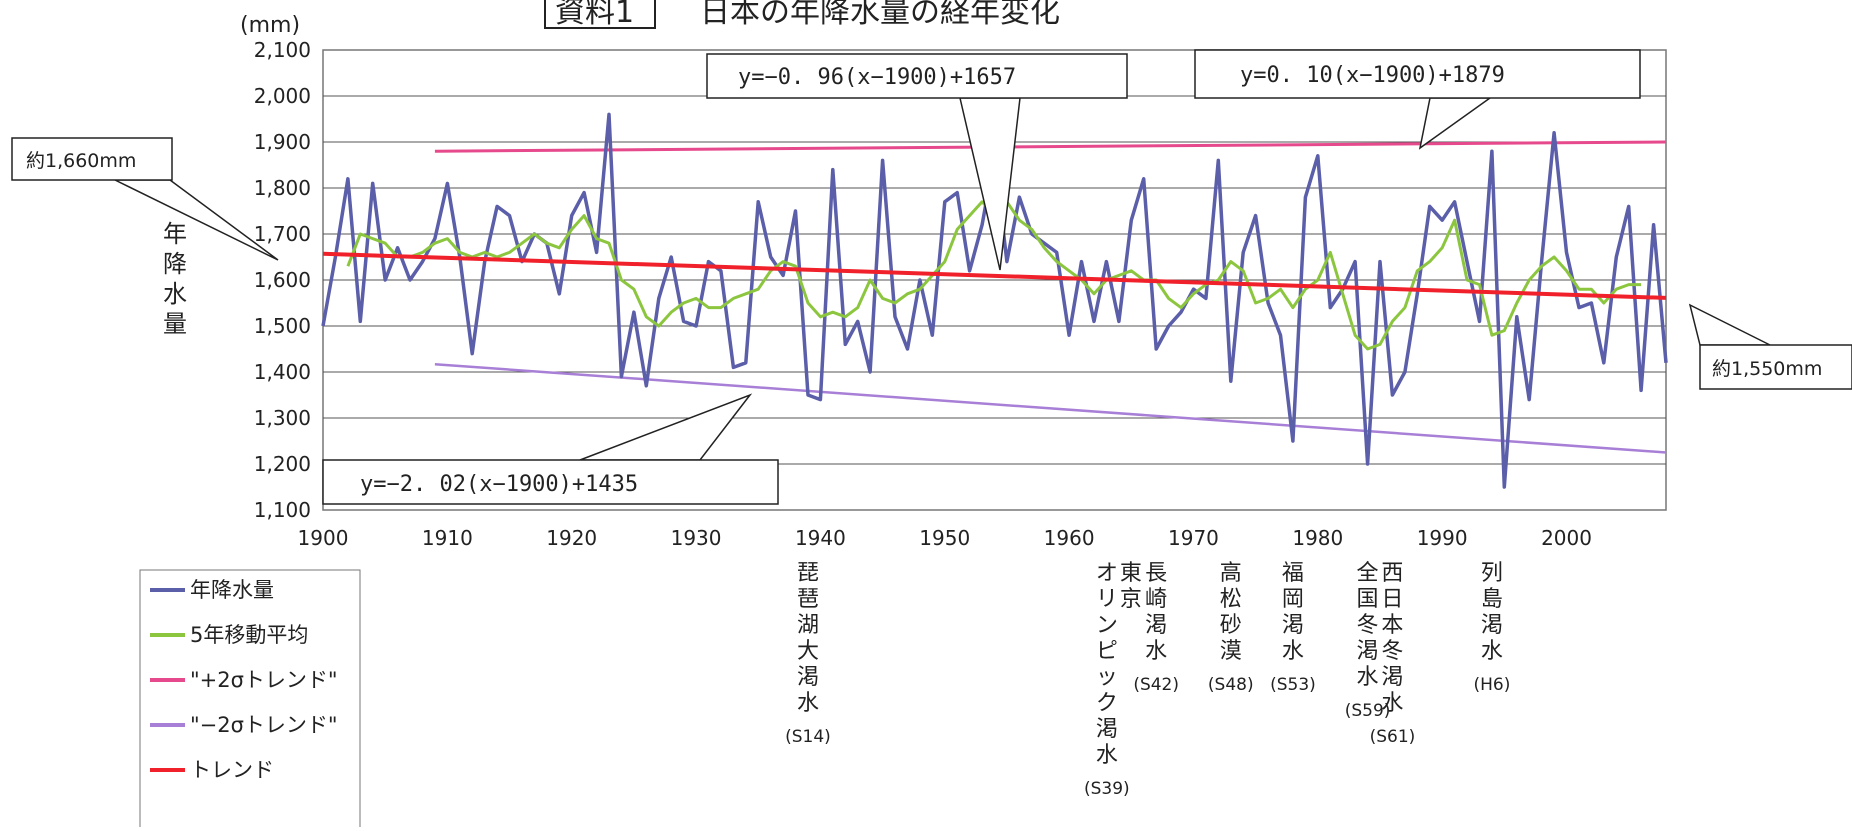  Describe the element at coordinates (1566, 538) in the screenshot. I see `x-tick-label: 2000` at that location.